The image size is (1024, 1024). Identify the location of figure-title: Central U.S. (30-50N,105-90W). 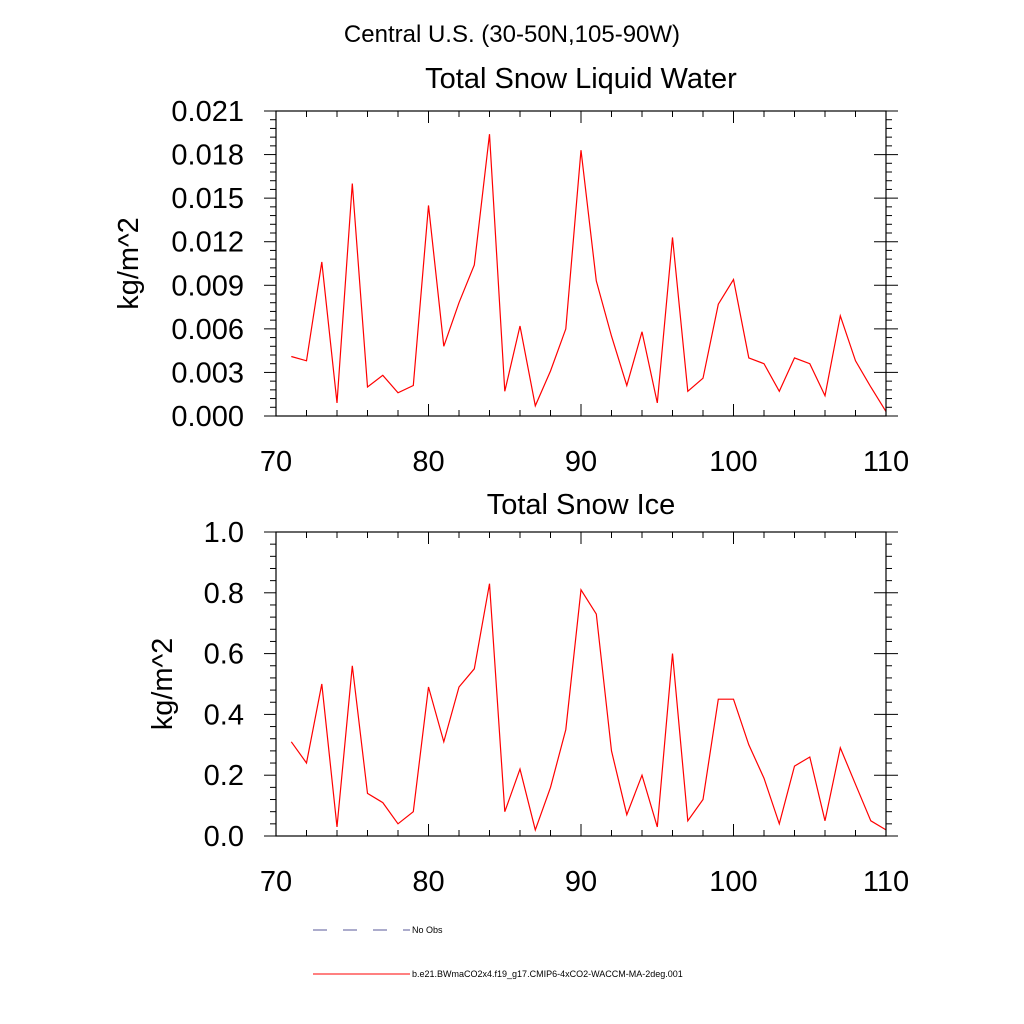
(512, 34).